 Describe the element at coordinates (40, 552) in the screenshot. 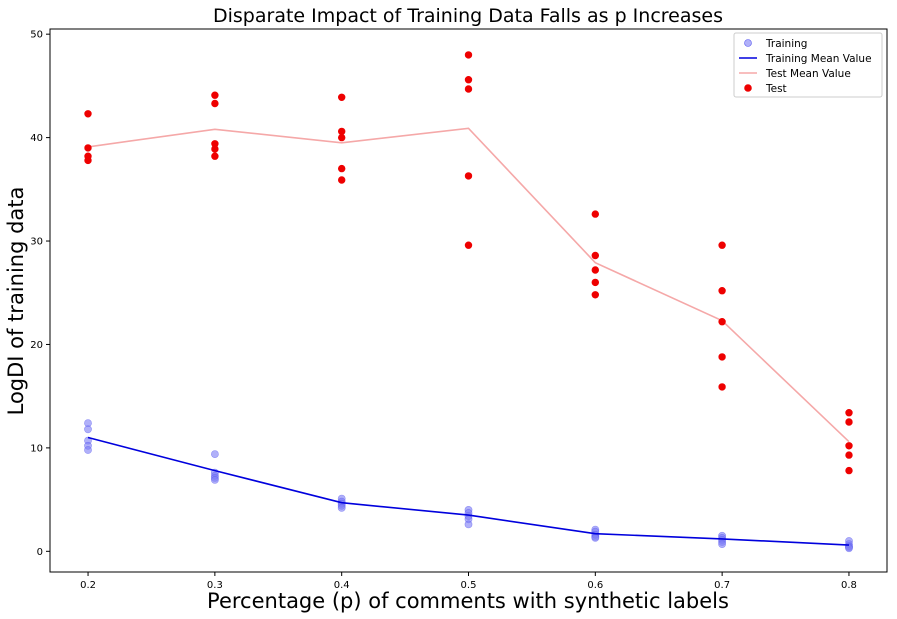

I see `y-tick-label-0: 0` at that location.